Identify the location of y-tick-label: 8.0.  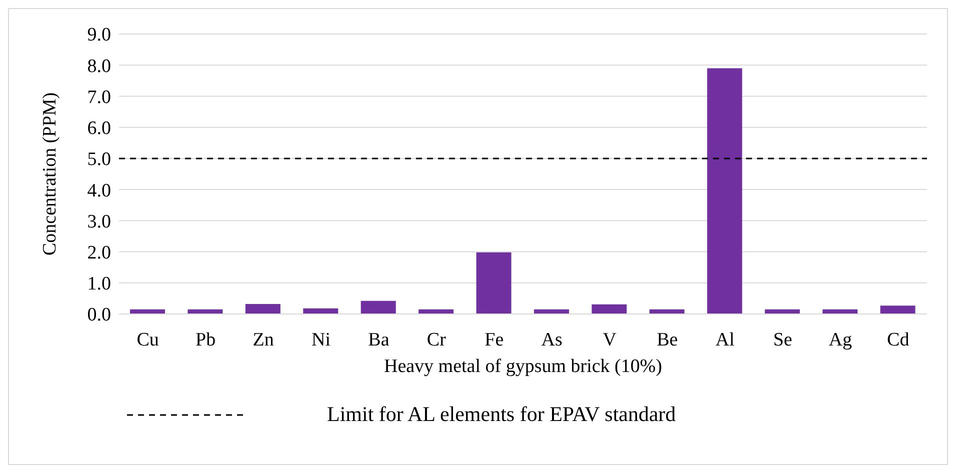
(99, 66).